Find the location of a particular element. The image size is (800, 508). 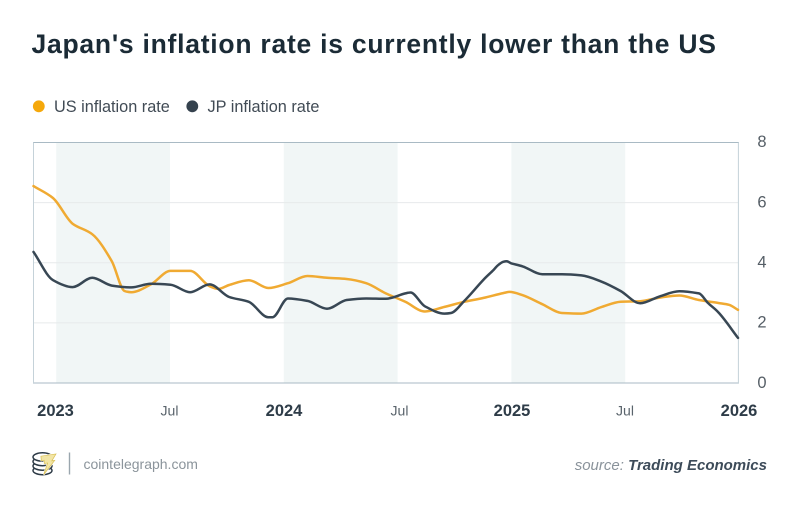

svg-text: 2026 is located at coordinates (739, 411).